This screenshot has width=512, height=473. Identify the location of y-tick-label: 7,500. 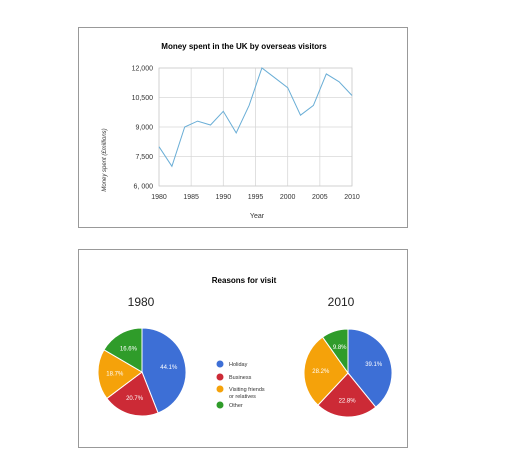
(144, 157).